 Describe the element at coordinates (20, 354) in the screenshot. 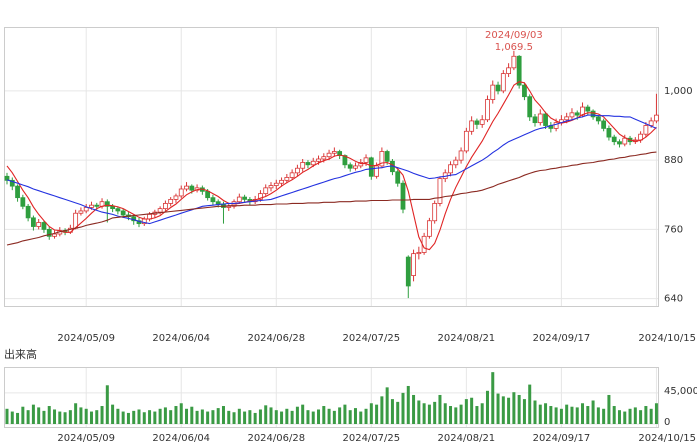

I see `volume-title: 出来高` at that location.